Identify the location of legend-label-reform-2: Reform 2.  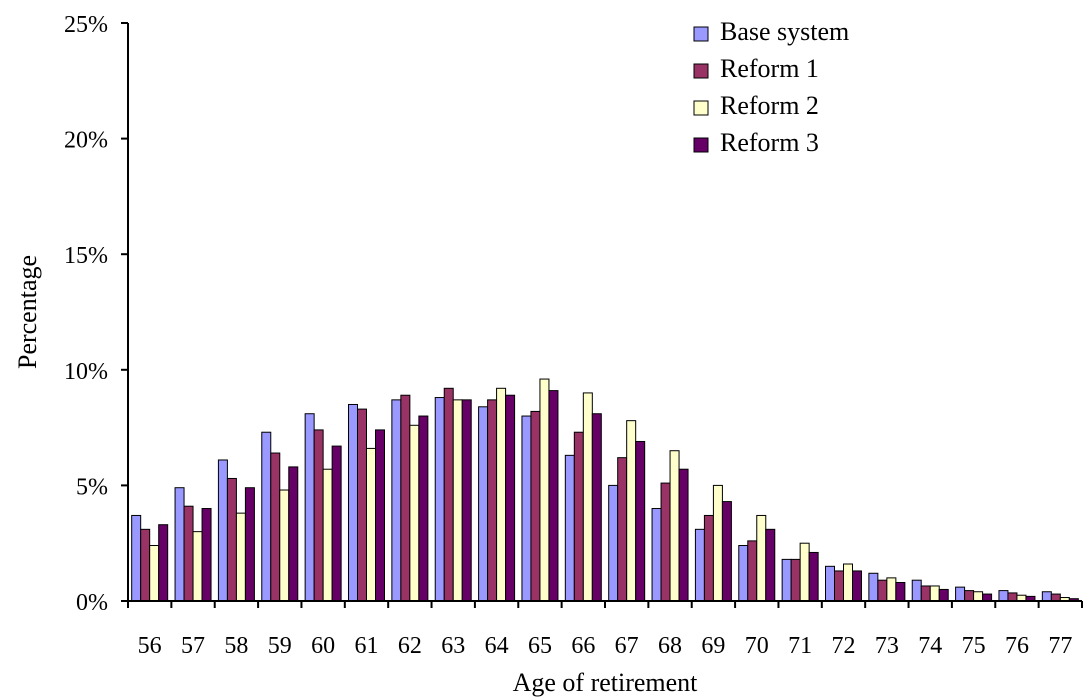
(769, 105).